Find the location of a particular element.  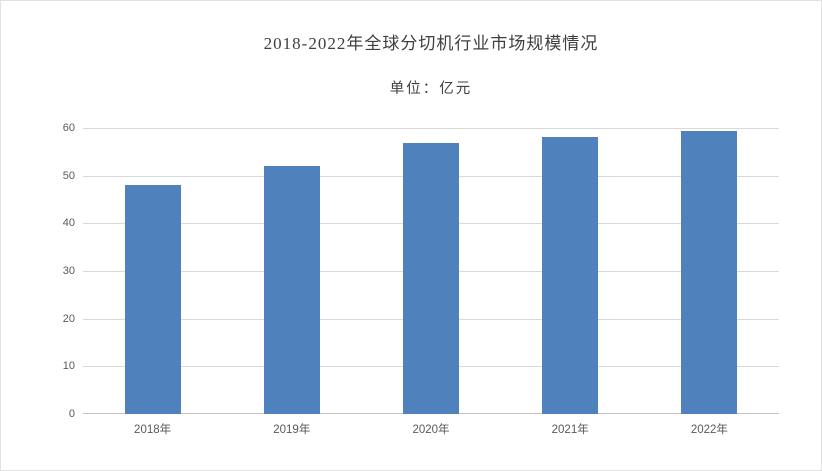

bar-2021 is located at coordinates (570, 275).